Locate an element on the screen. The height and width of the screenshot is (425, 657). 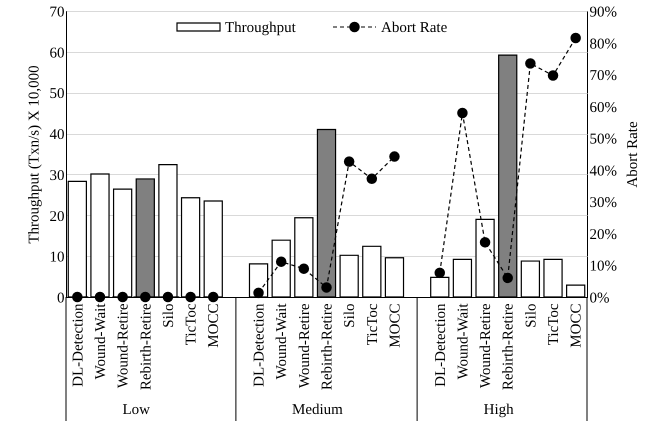
y2-tick-label: 70% is located at coordinates (603, 76).